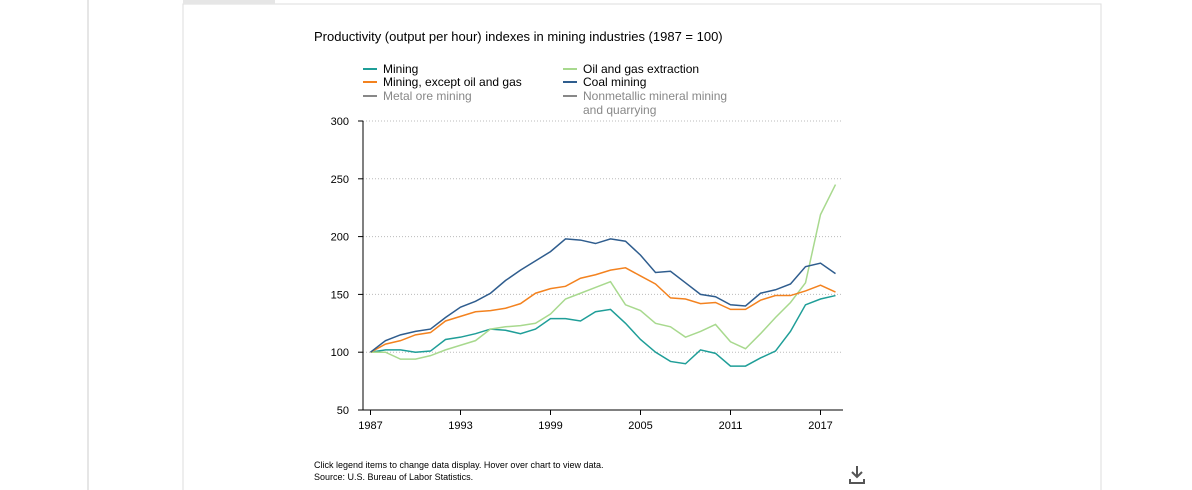 The image size is (1192, 490). What do you see at coordinates (615, 82) in the screenshot?
I see `legend-label: Coal mining` at bounding box center [615, 82].